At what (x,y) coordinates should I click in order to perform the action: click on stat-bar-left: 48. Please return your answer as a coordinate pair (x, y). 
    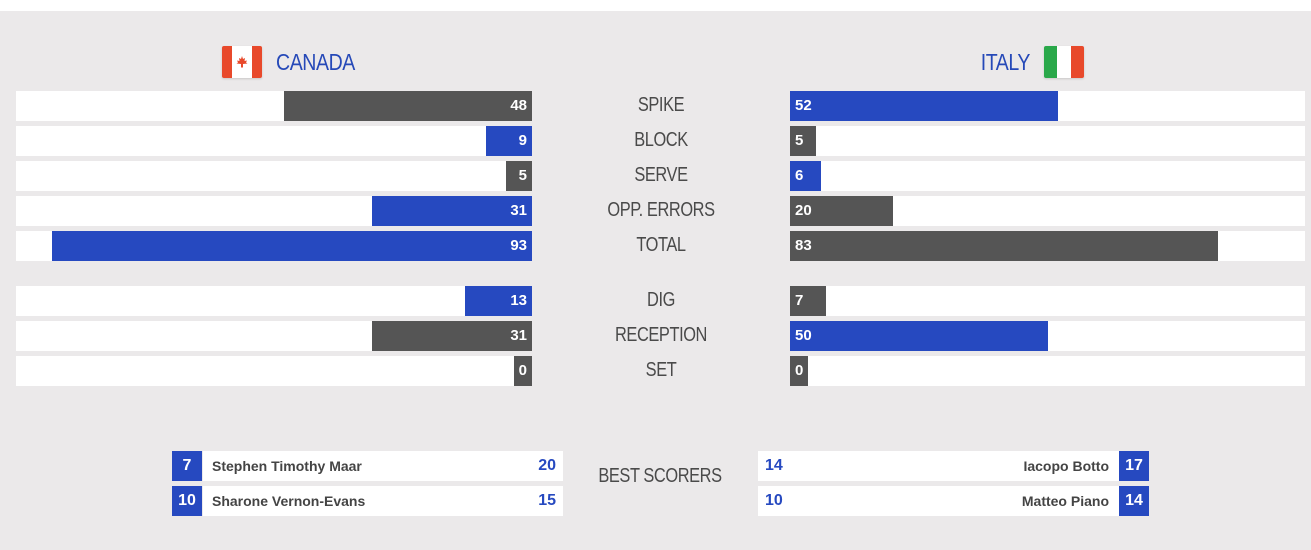
    Looking at the image, I should click on (408, 106).